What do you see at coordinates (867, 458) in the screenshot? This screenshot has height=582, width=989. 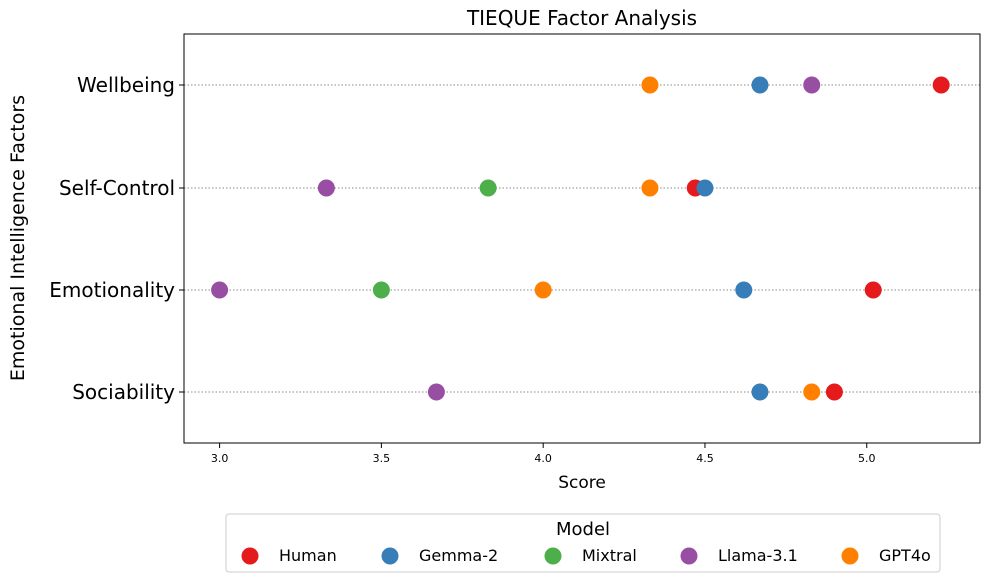 I see `x-tick-label: 5.0` at bounding box center [867, 458].